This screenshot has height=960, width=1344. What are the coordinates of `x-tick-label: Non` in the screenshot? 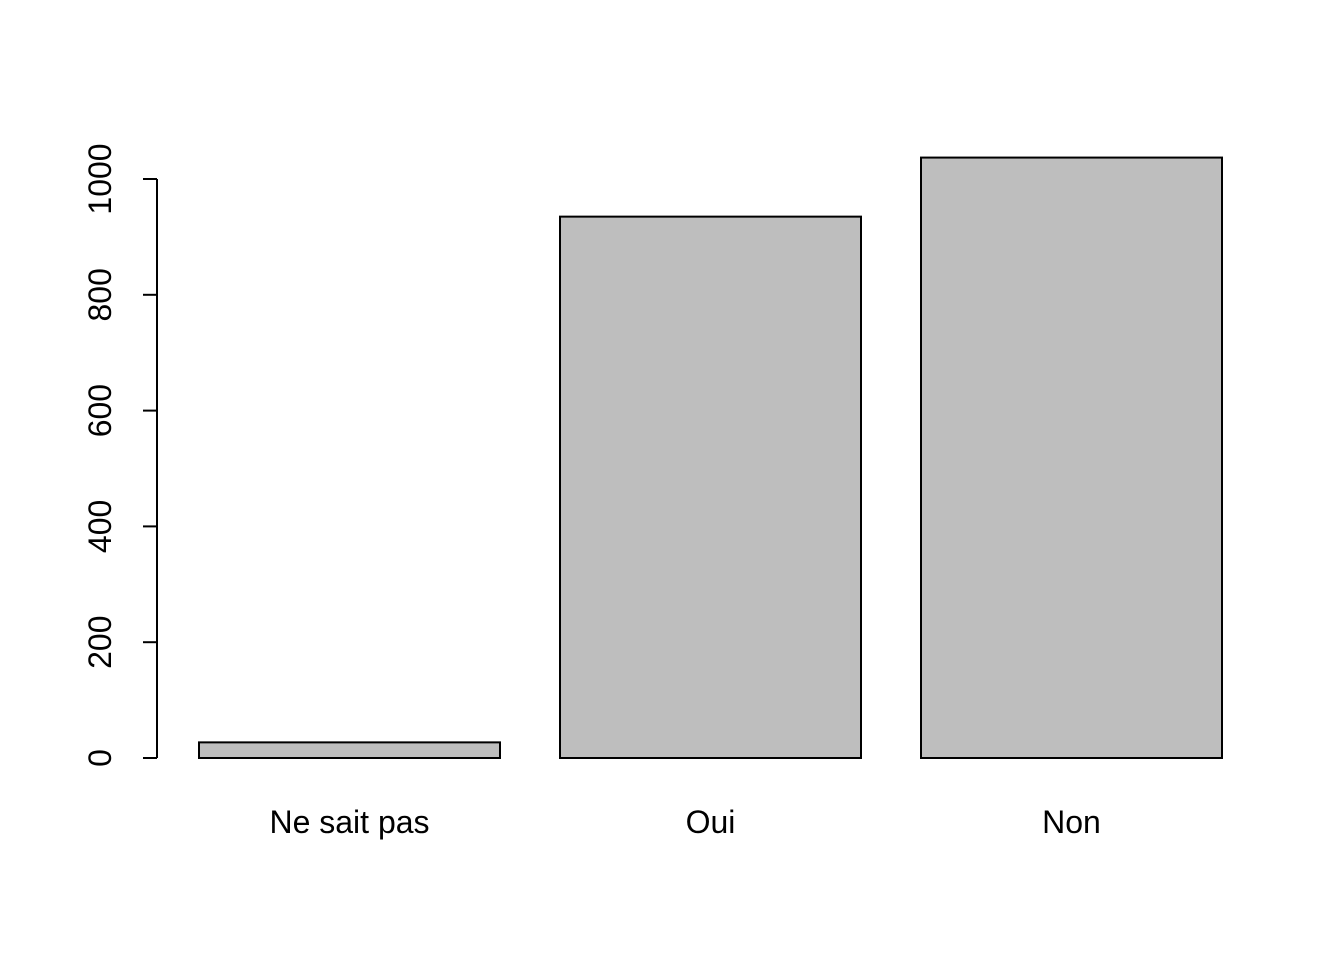 It's located at (1071, 822).